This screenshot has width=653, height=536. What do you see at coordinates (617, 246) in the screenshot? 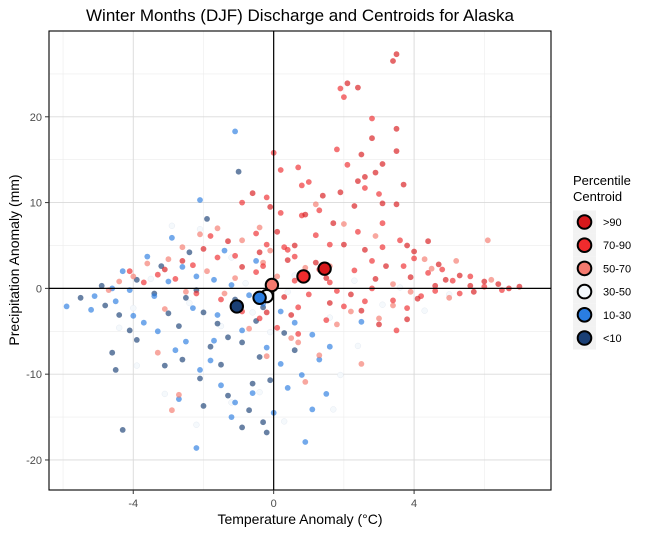
I see `legend-label-70to90: 70-90` at bounding box center [617, 246].